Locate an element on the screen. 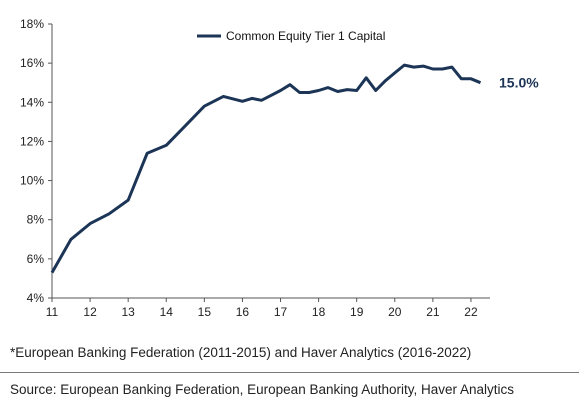 The height and width of the screenshot is (403, 579). divider is located at coordinates (289, 372).